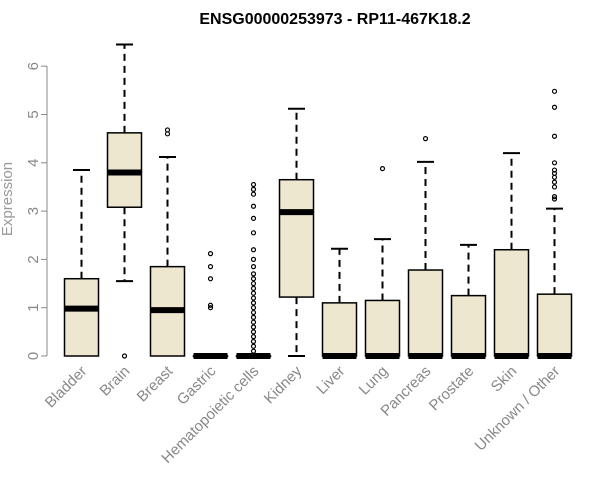 This screenshot has height=500, width=600. Describe the element at coordinates (33, 66) in the screenshot. I see `y-tick-label: 6` at that location.